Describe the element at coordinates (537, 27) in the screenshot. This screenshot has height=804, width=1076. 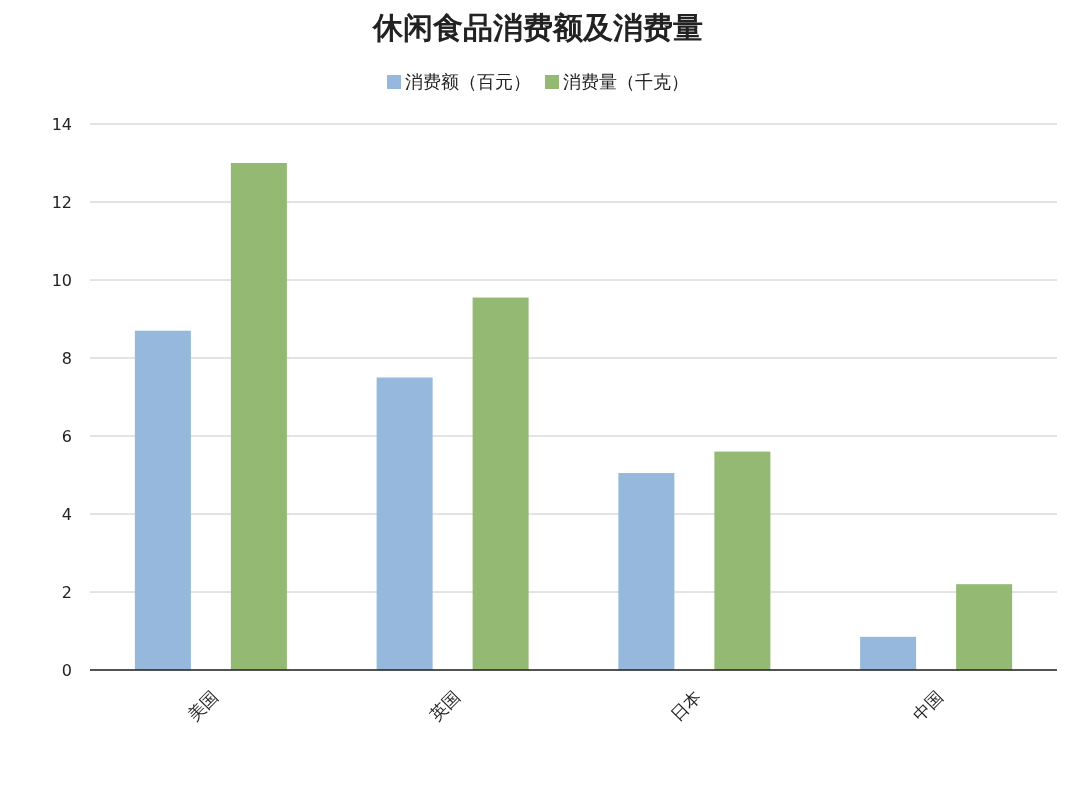
I see `chart-title: 休闲食品消费额及消费量` at that location.